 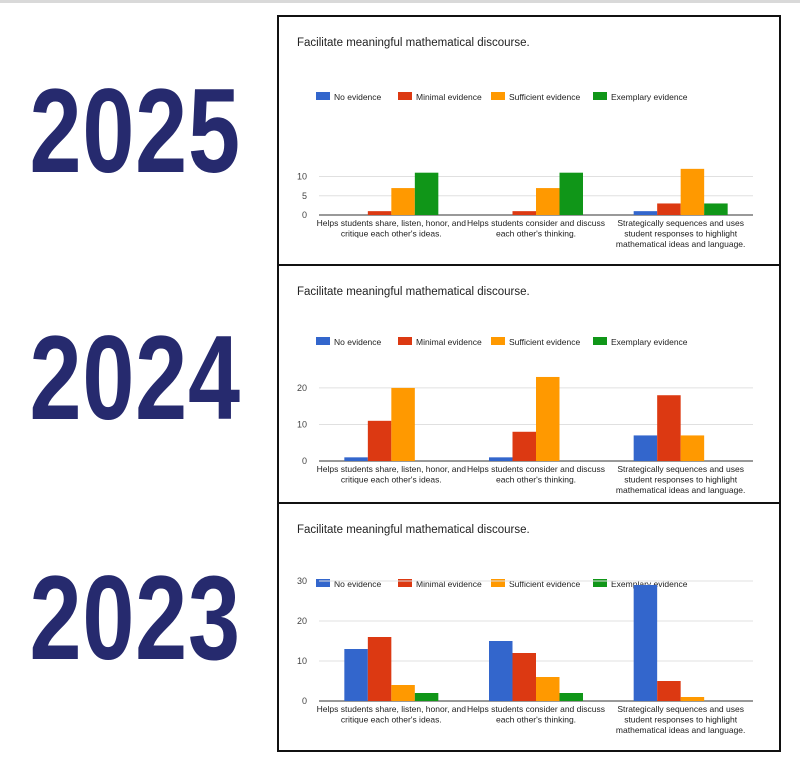 I want to click on year-label-2025: 2025, so click(x=135, y=131).